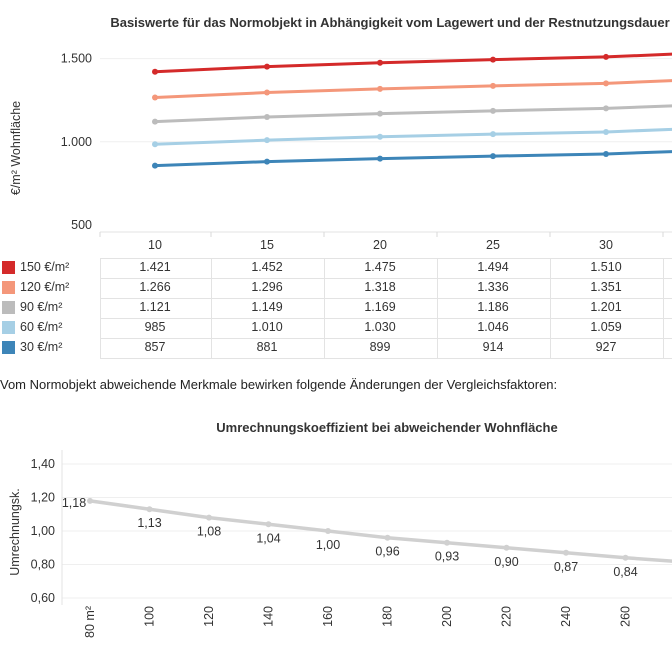 The image size is (672, 650). I want to click on table-cell: 1.046, so click(493, 327).